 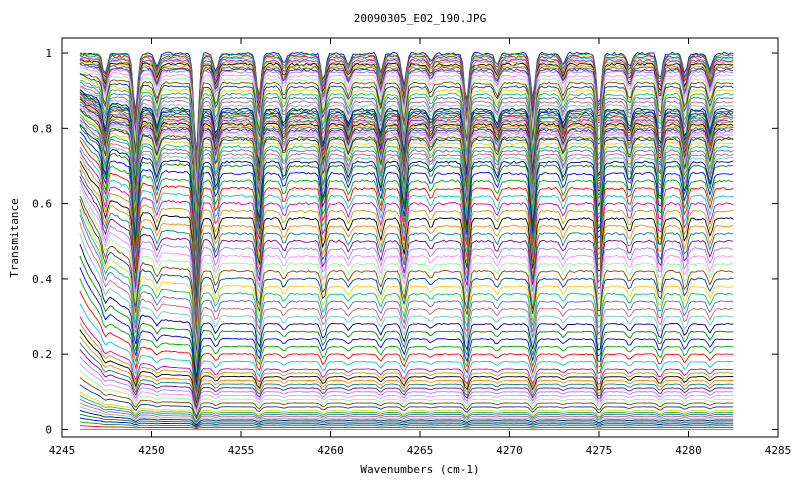 I want to click on x-tick-label: 4250, so click(x=151, y=450).